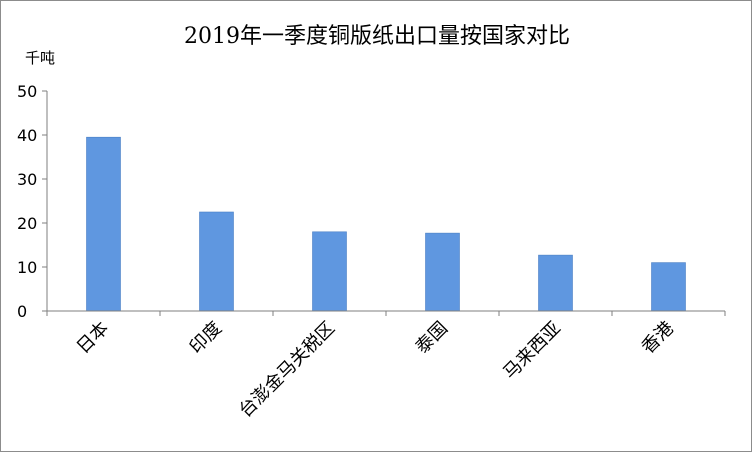 This screenshot has height=452, width=752. I want to click on x-tick-label: 印度, so click(206, 338).